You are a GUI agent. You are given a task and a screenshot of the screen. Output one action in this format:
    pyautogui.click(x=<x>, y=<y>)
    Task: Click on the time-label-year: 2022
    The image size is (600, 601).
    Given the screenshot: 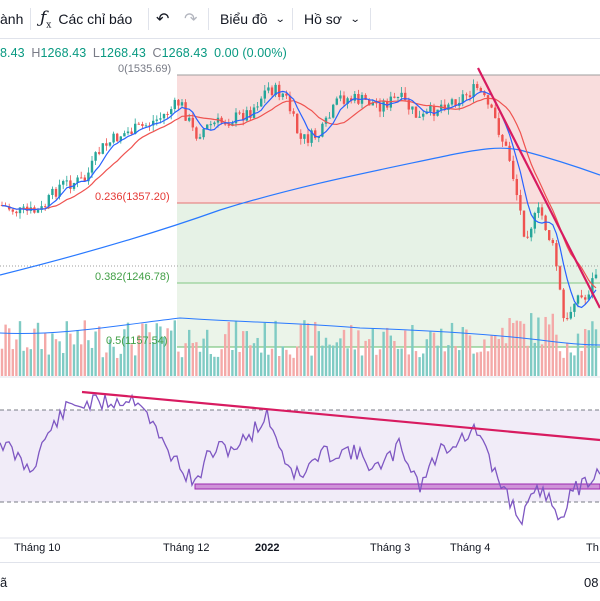 What is the action you would take?
    pyautogui.click(x=267, y=548)
    